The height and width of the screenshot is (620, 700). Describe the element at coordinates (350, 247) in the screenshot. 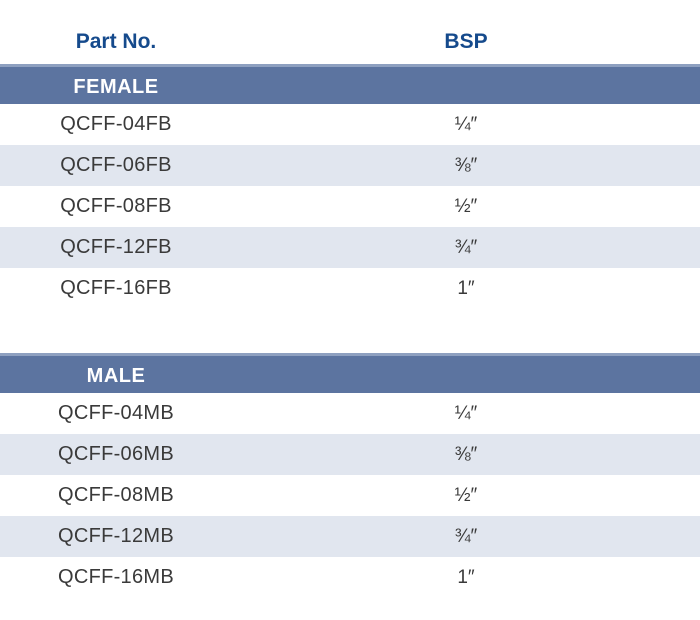

I see `table-row: QCFF-12FB ¾″` at that location.